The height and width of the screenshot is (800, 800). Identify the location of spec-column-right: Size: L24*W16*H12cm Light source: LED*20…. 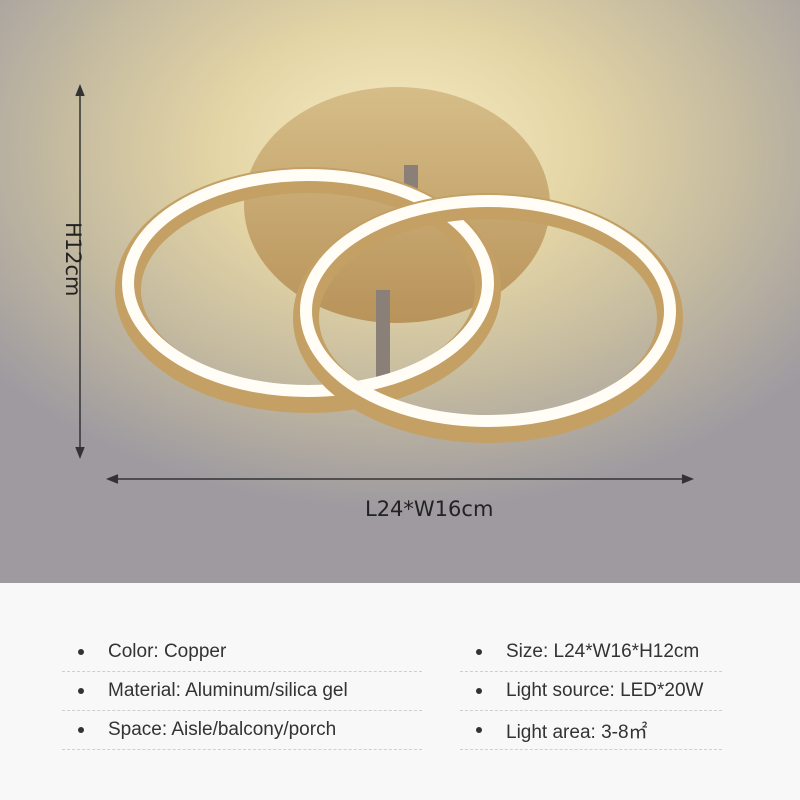
(591, 691).